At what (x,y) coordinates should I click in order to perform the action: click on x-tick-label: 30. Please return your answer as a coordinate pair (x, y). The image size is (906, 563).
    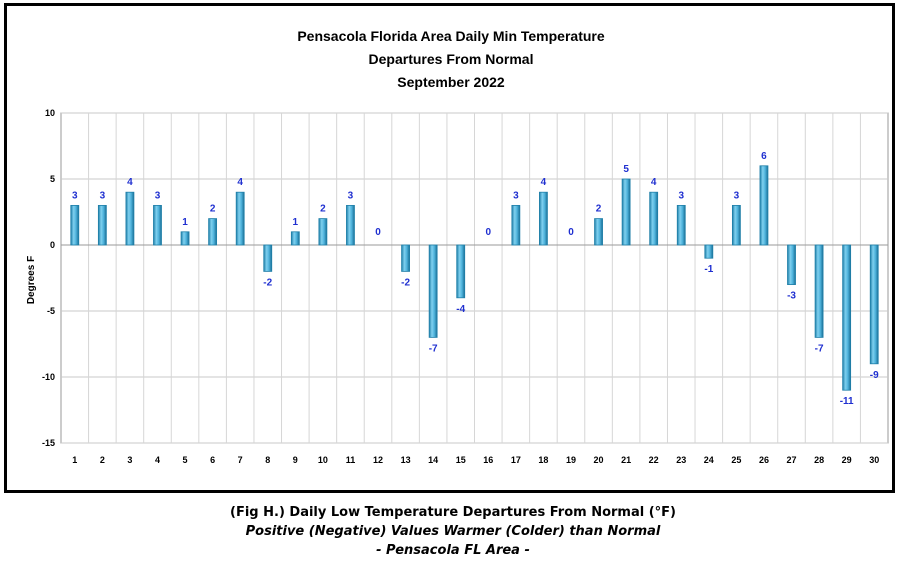
    Looking at the image, I should click on (874, 460).